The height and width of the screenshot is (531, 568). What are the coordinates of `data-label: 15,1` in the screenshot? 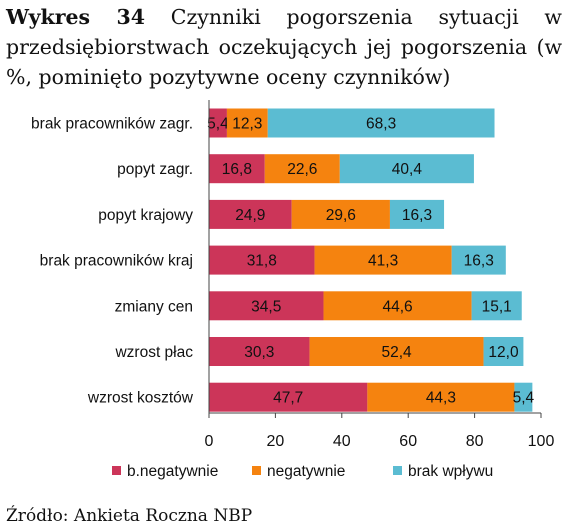 It's located at (497, 306).